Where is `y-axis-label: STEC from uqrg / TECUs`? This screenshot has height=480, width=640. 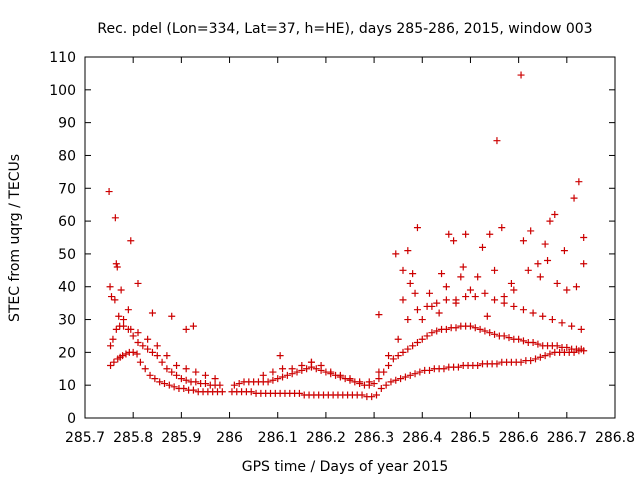
y-axis-label: STEC from uqrg / TECUs is located at coordinates (15, 238).